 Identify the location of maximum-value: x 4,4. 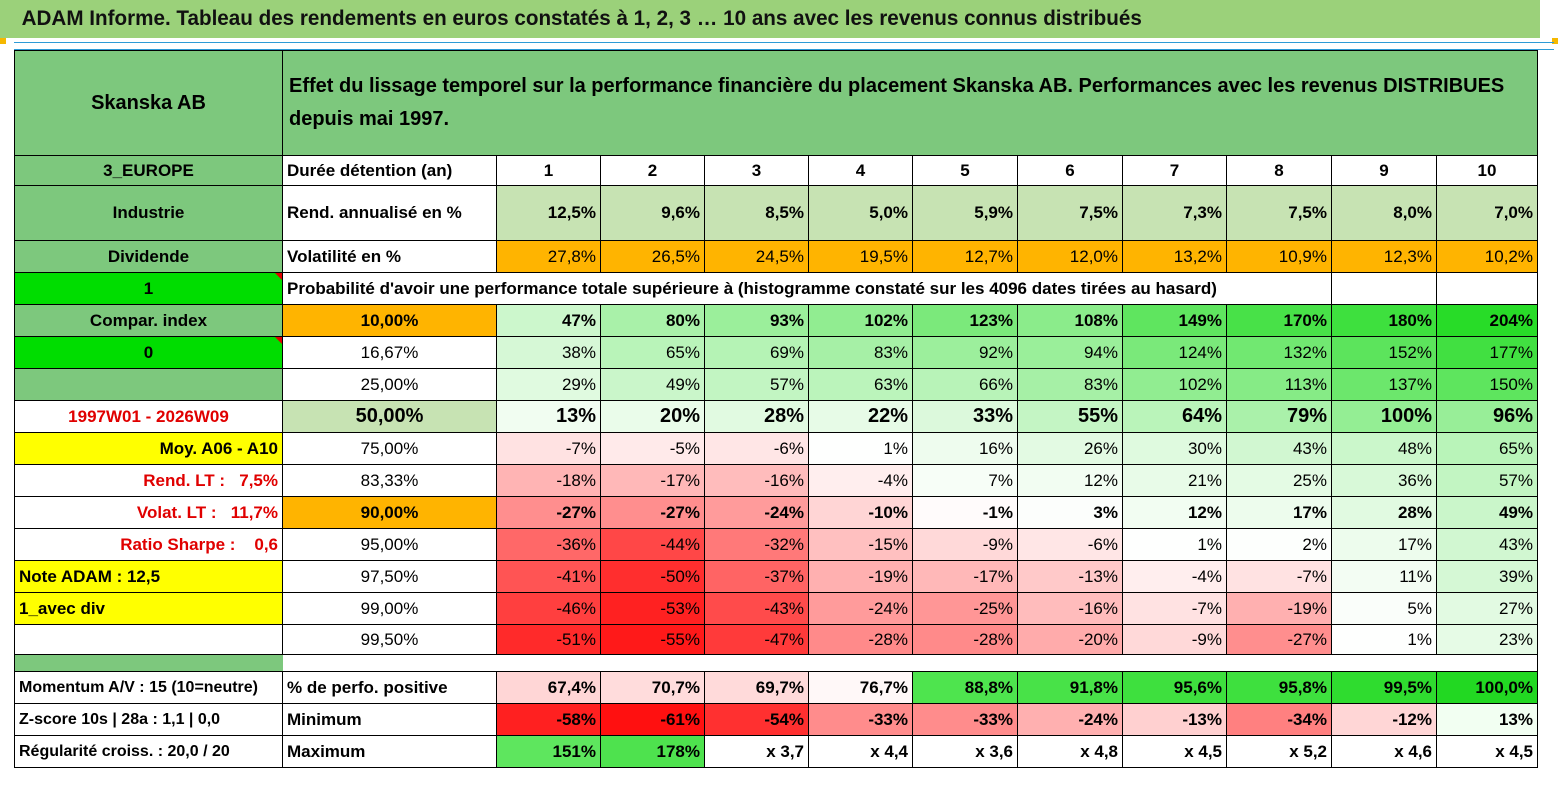
(860, 751).